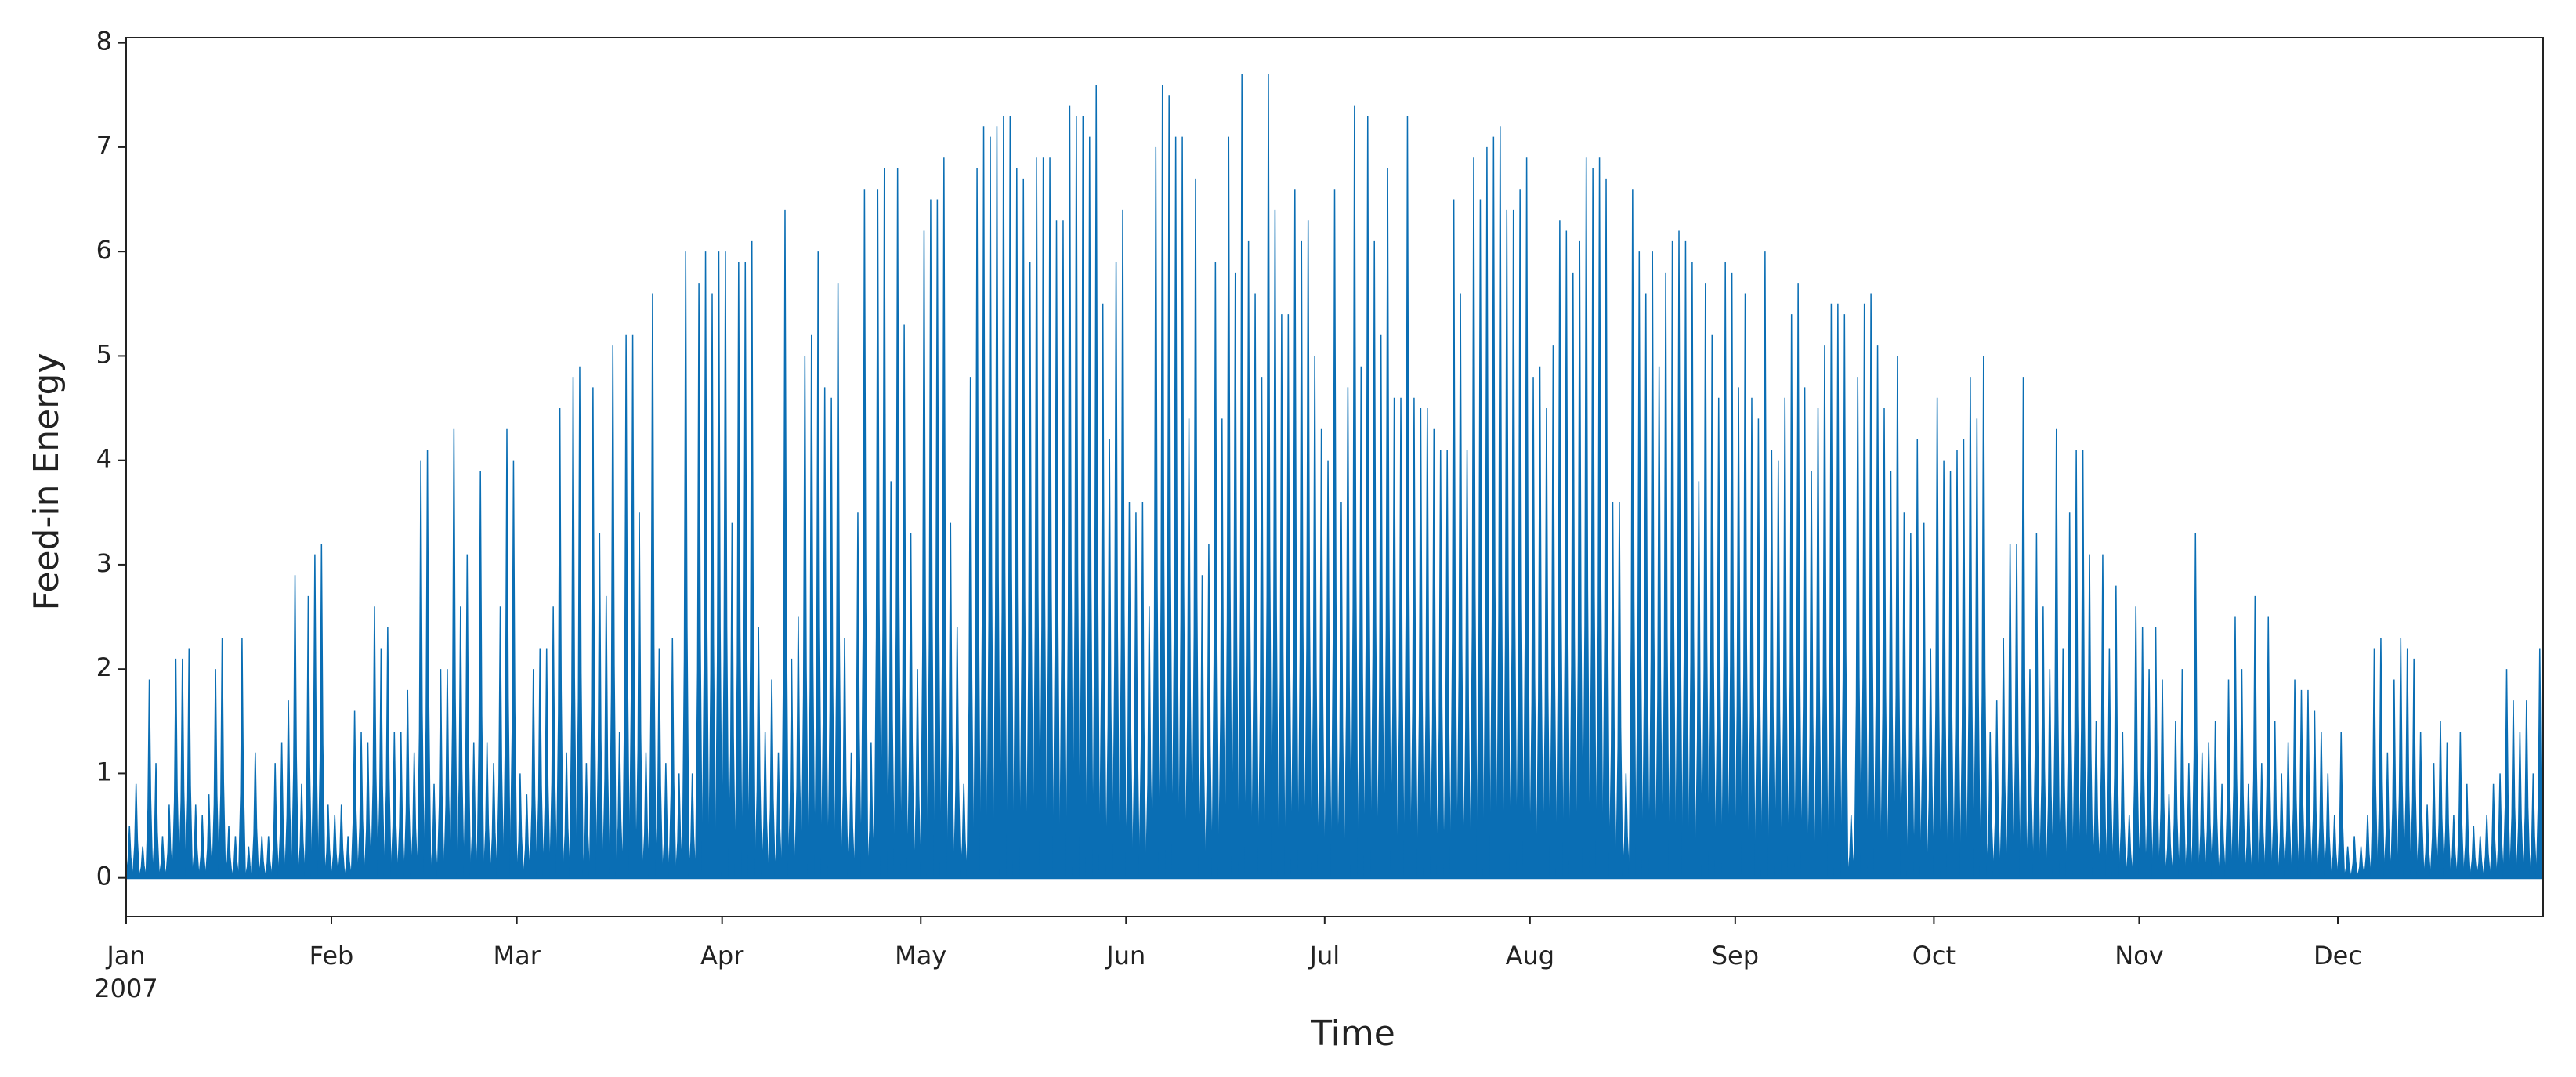 Image resolution: width=2576 pixels, height=1077 pixels. I want to click on x-axis-title: Time, so click(1353, 1034).